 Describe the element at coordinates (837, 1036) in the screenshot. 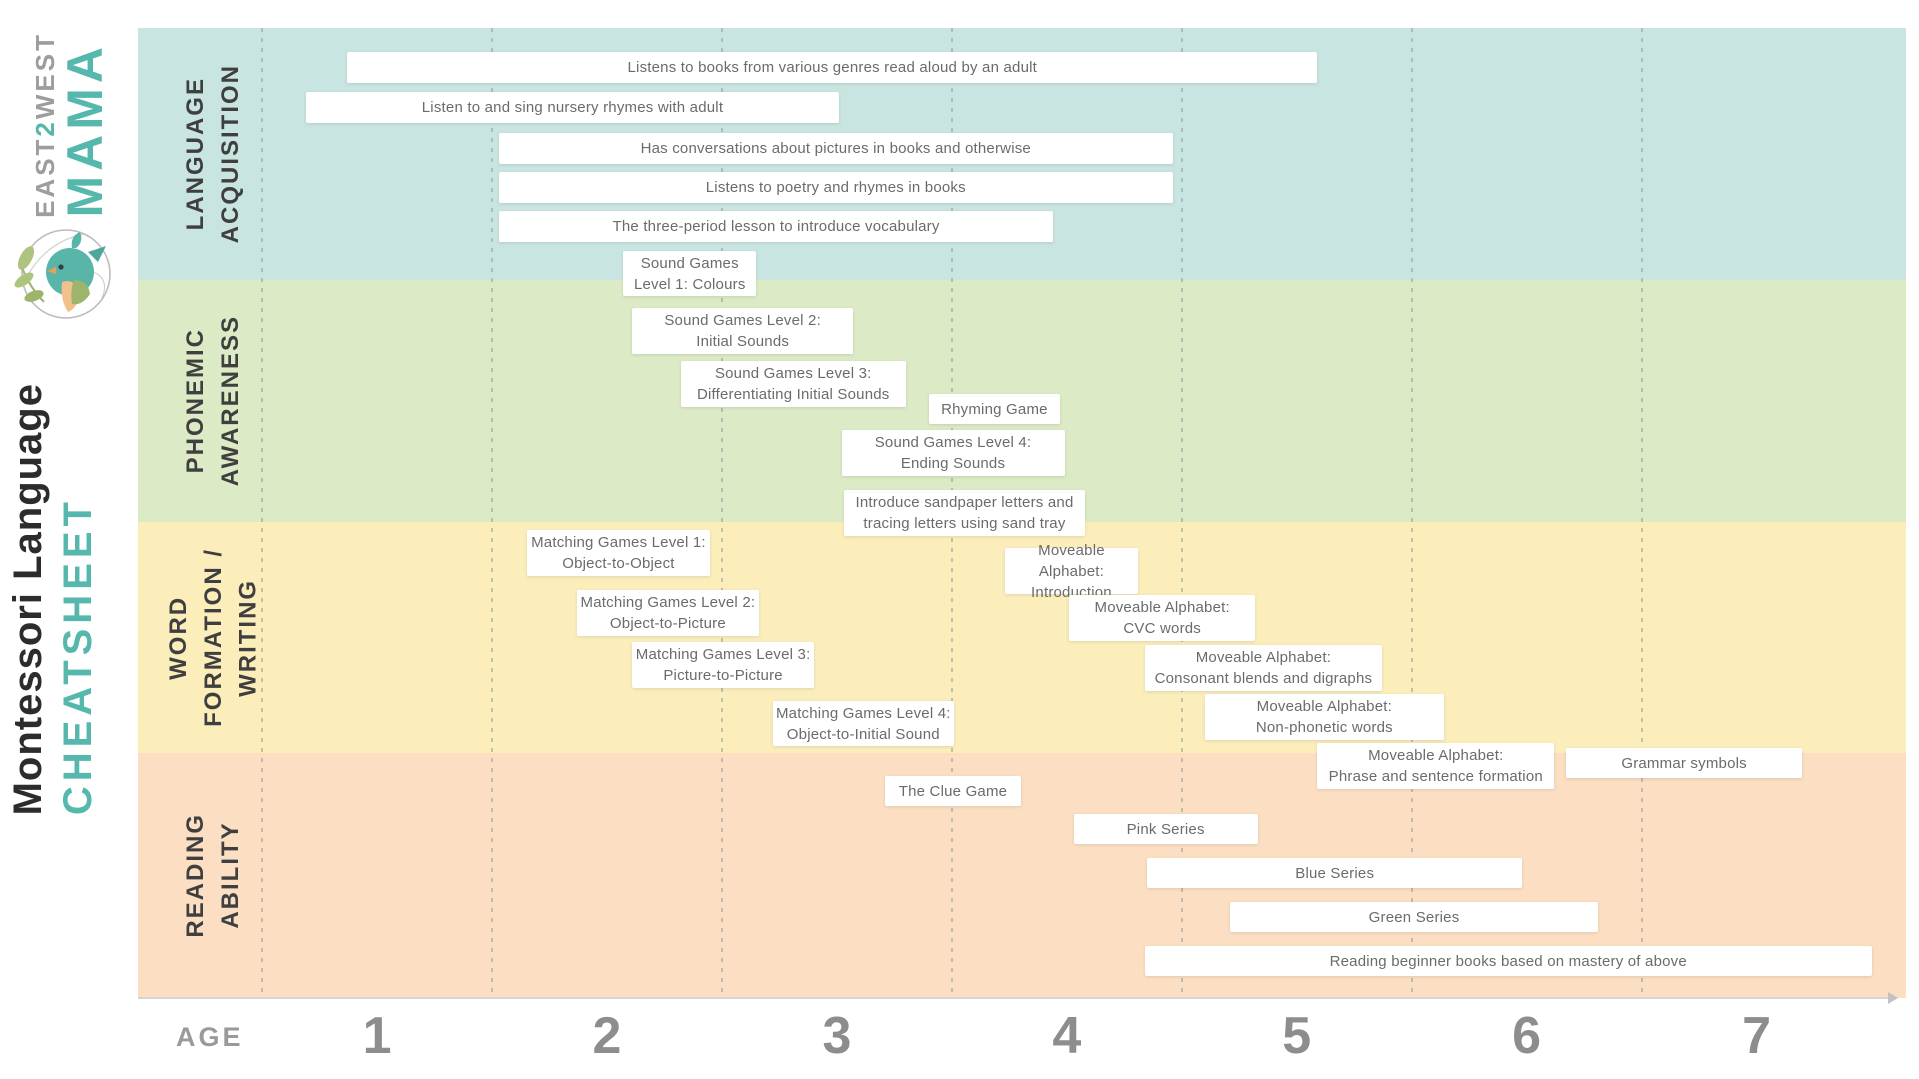

I see `age-tick-3: 3` at that location.